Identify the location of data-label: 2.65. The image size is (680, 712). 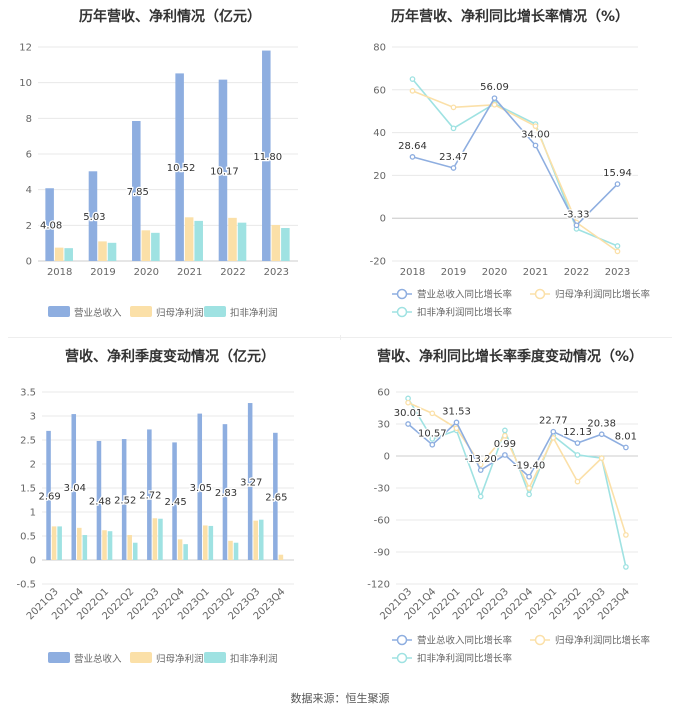
(276, 497).